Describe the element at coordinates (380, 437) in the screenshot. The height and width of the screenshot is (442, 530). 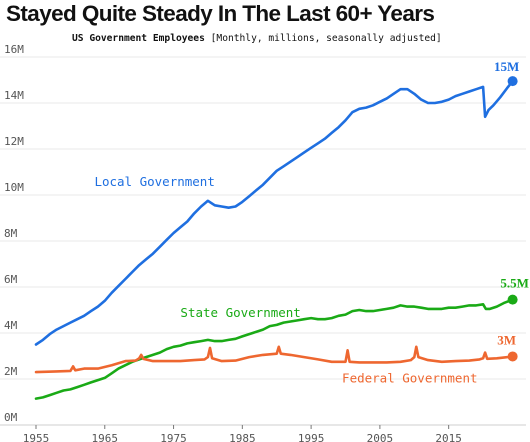
I see `x-tick-label: 2005` at that location.